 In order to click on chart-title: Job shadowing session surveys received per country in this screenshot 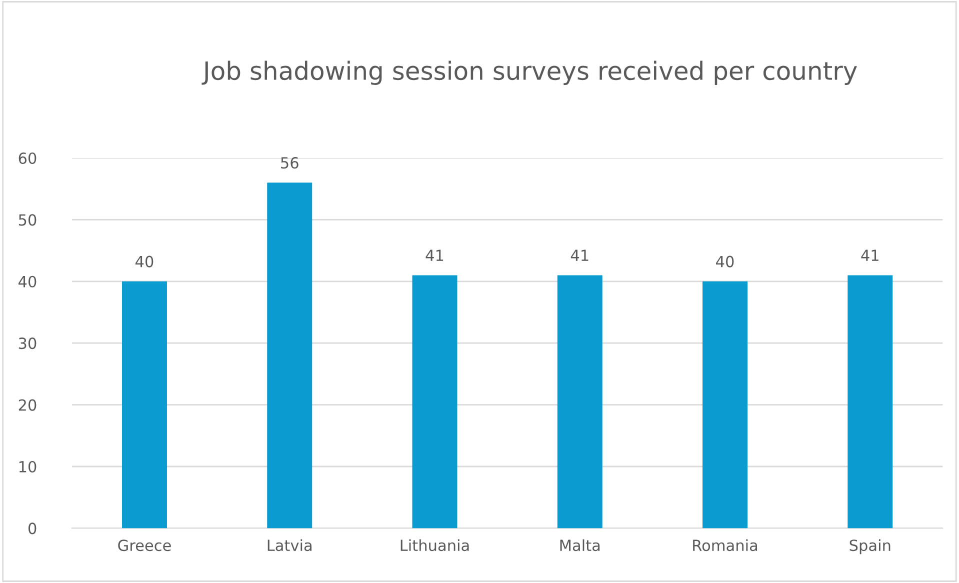, I will do `click(529, 72)`.